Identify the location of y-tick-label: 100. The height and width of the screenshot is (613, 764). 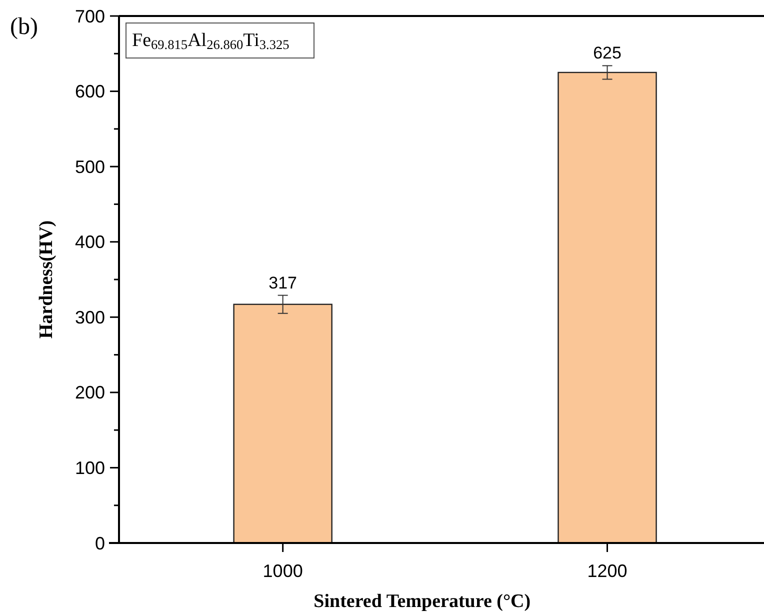
(89, 468).